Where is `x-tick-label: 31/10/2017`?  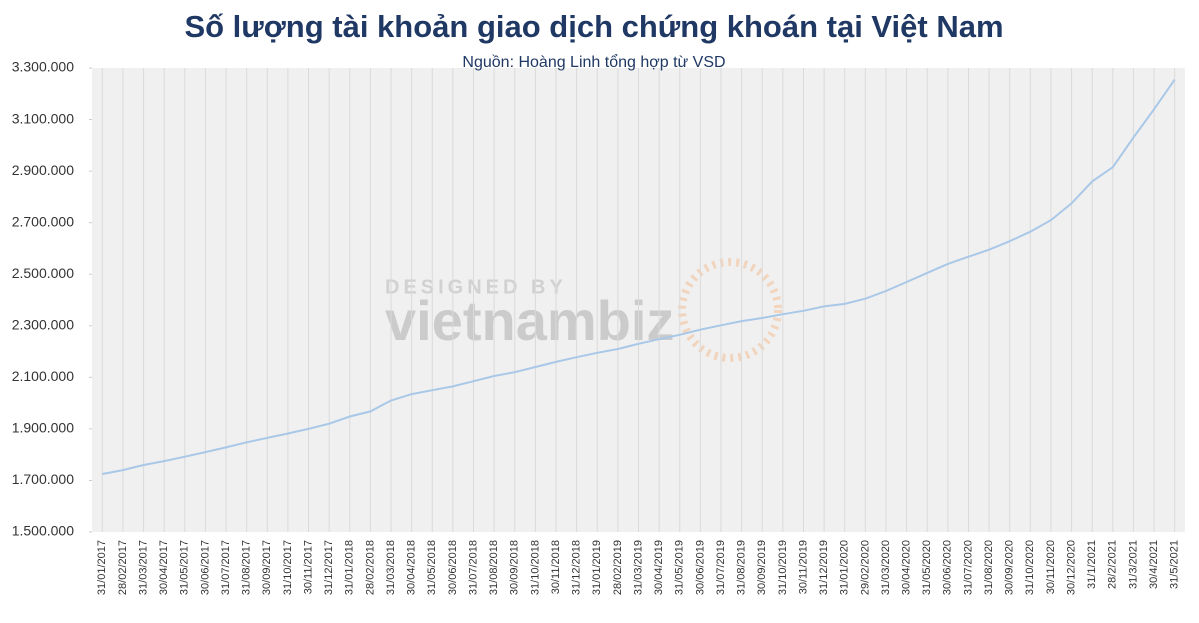
x-tick-label: 31/10/2017 is located at coordinates (288, 567).